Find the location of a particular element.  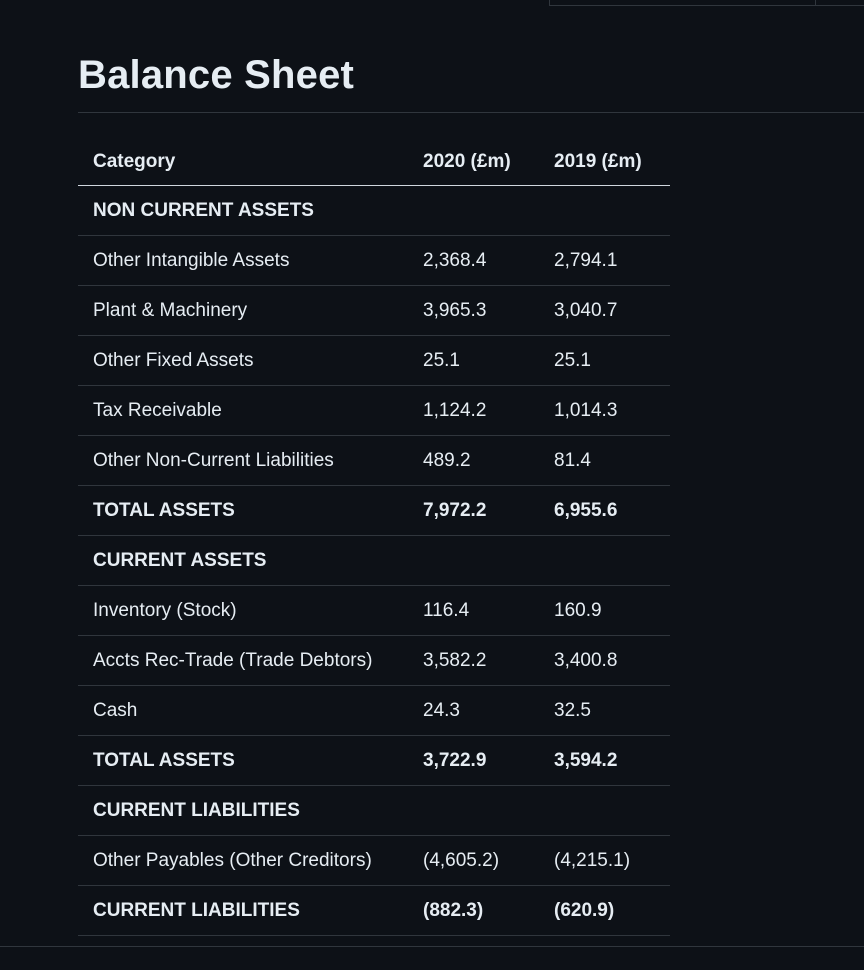

cell-2020: 3,582.2 is located at coordinates (473, 660).